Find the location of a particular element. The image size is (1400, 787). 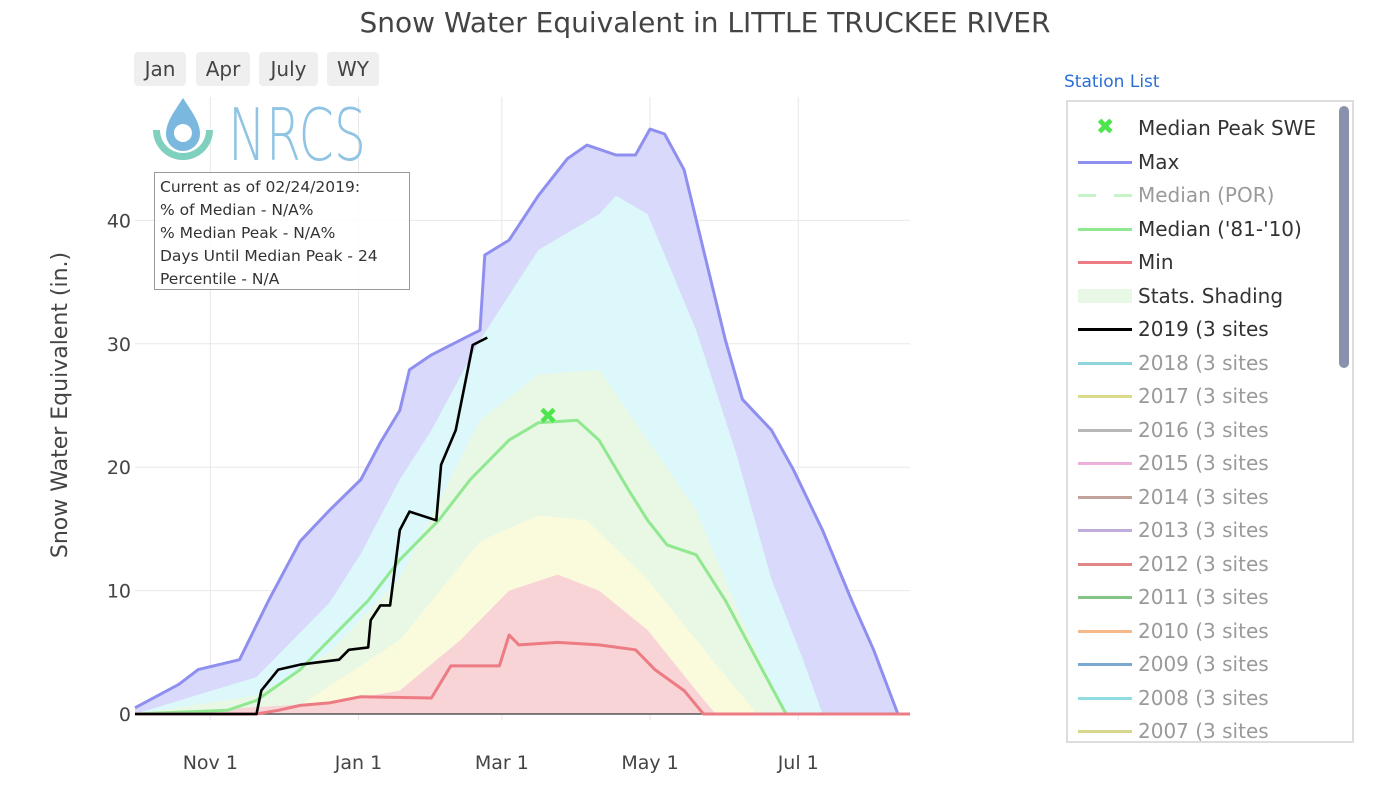

legend-label: 2016 (3 sites is located at coordinates (1203, 429).